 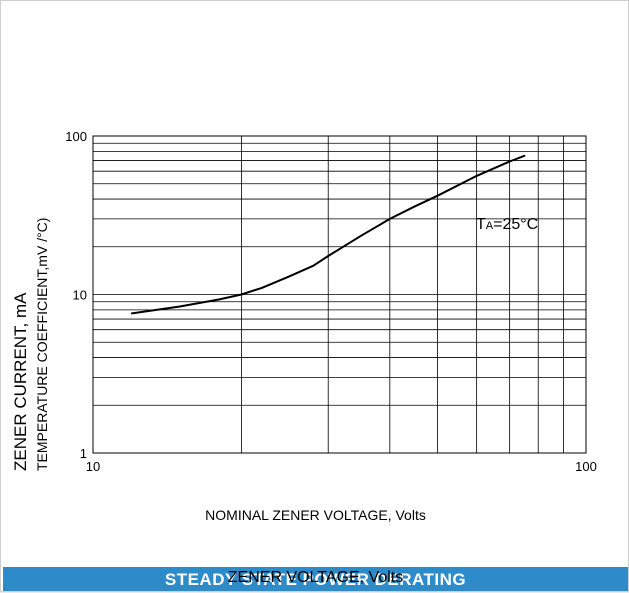 I want to click on annotation-main: T, so click(x=481, y=224).